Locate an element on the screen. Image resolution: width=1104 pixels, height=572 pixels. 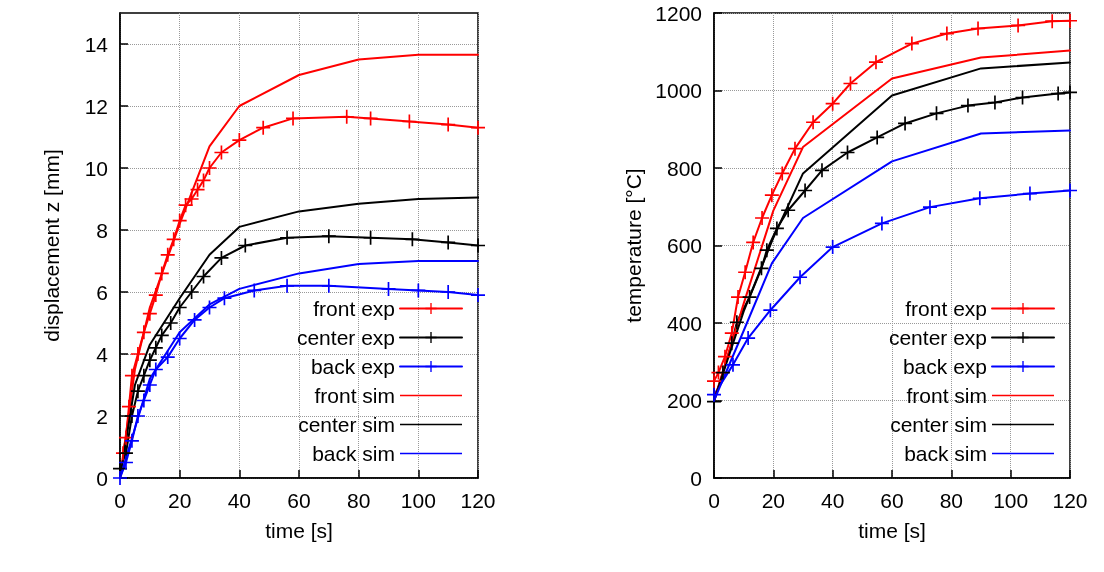
y-axis-title: displacement z [mm] is located at coordinates (51, 245).